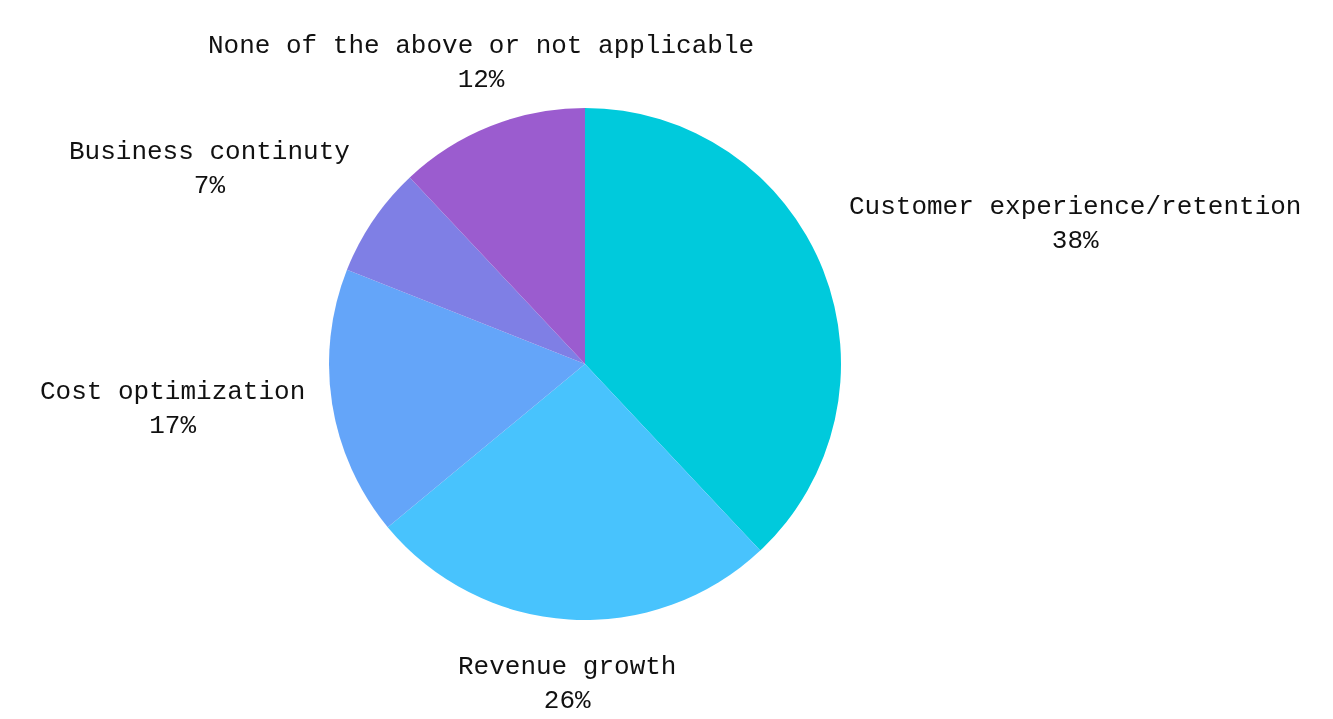 This screenshot has width=1333, height=719. Describe the element at coordinates (1075, 207) in the screenshot. I see `slice-label: Customer experience/retention` at that location.